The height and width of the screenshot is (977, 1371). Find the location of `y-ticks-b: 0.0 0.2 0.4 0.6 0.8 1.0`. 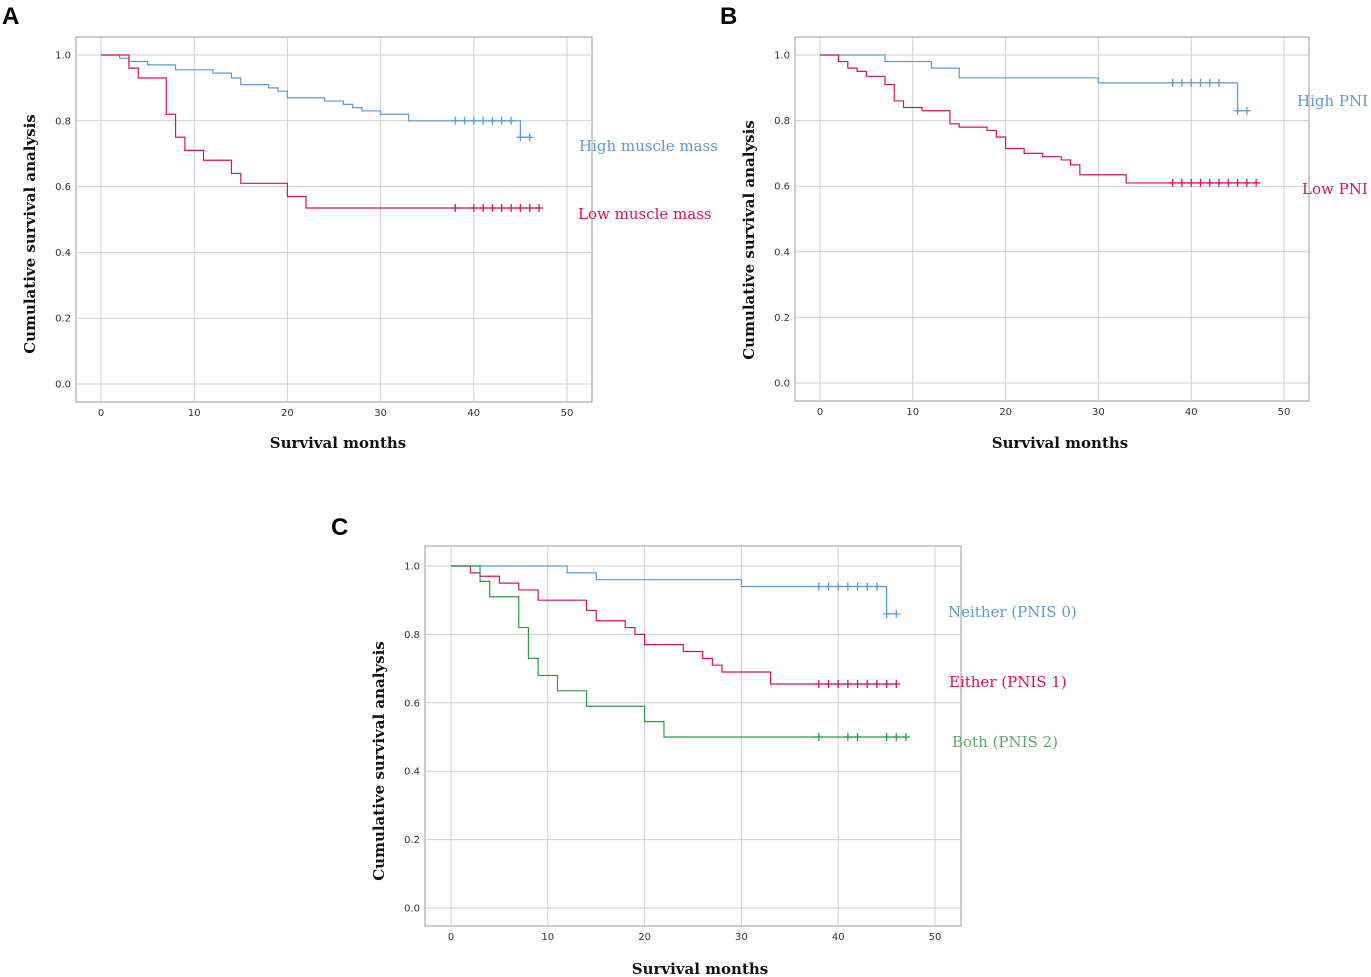

y-ticks-b: 0.0 0.2 0.4 0.6 0.8 1.0 is located at coordinates (782, 220).